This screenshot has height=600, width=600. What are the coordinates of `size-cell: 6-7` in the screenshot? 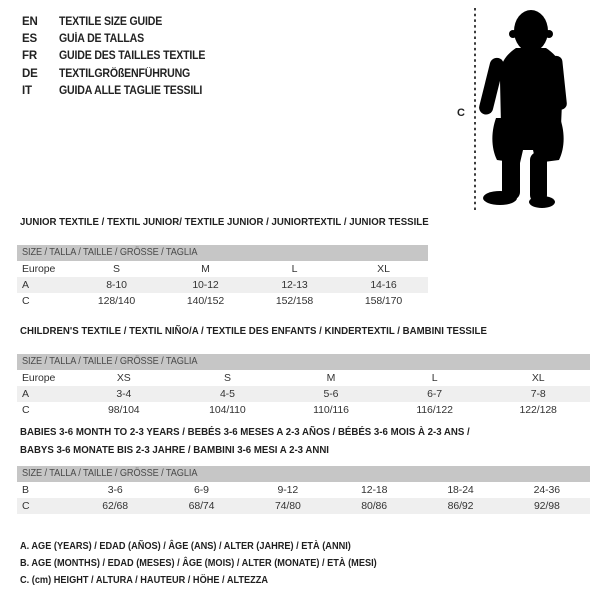 It's located at (435, 394).